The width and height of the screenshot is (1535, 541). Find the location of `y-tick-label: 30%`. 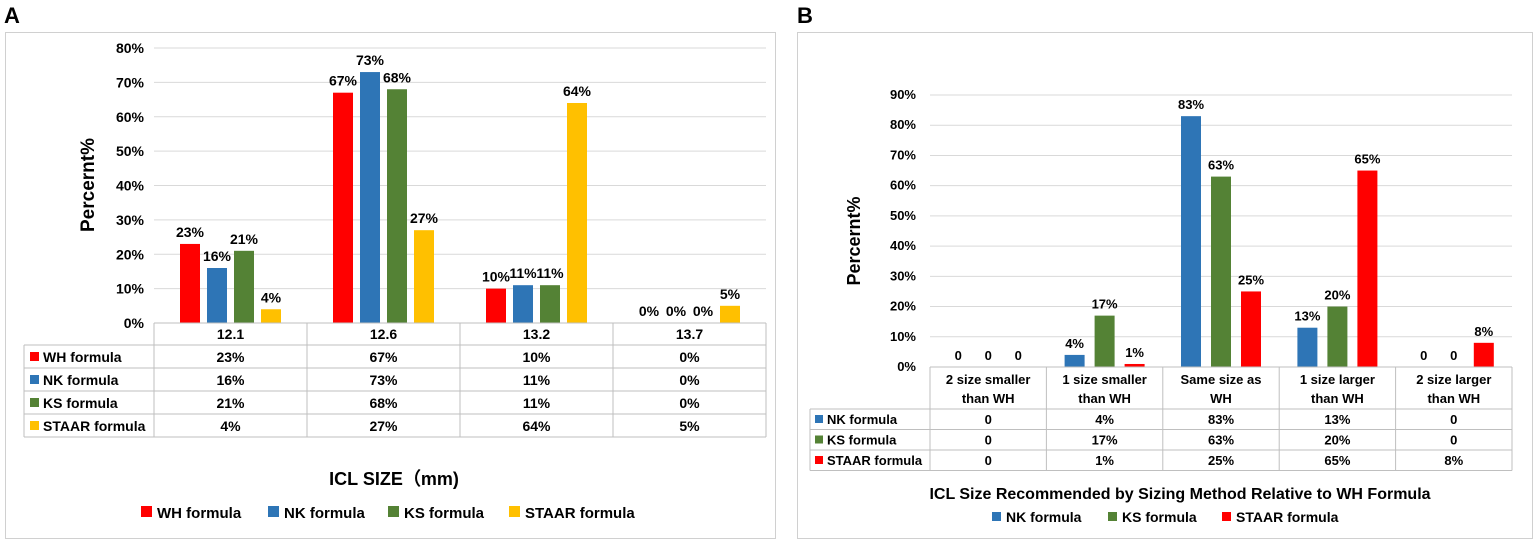

y-tick-label: 30% is located at coordinates (130, 220).